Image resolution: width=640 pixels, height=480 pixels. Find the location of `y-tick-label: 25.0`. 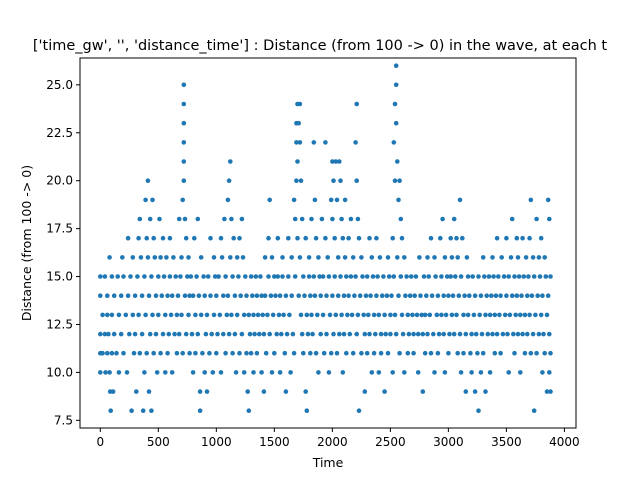

y-tick-label: 25.0 is located at coordinates (59, 85).